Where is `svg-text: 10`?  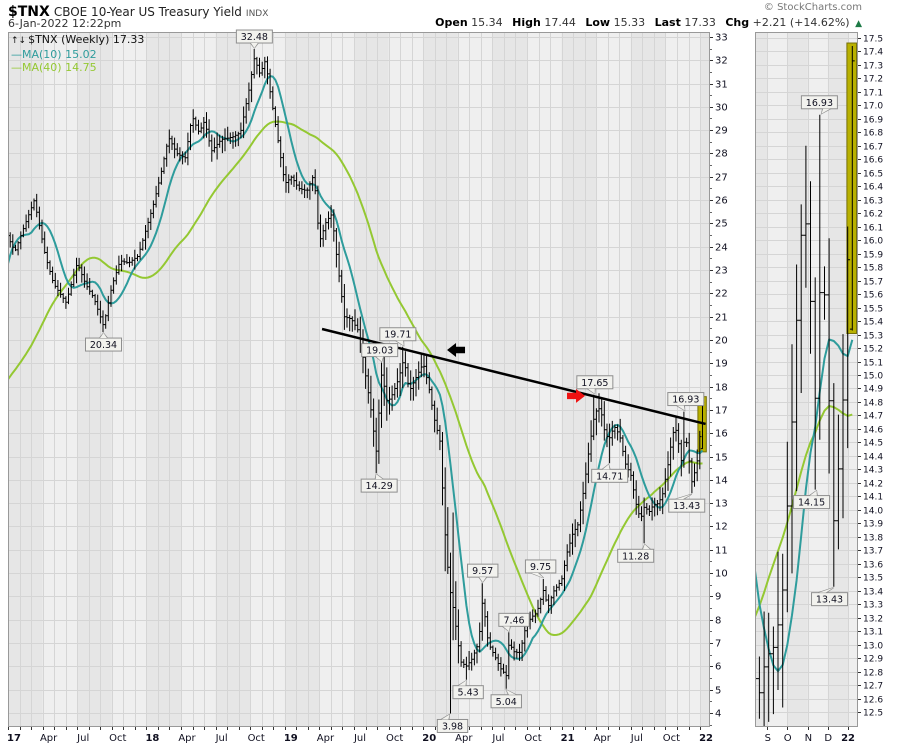
svg-text: 10 is located at coordinates (721, 574).